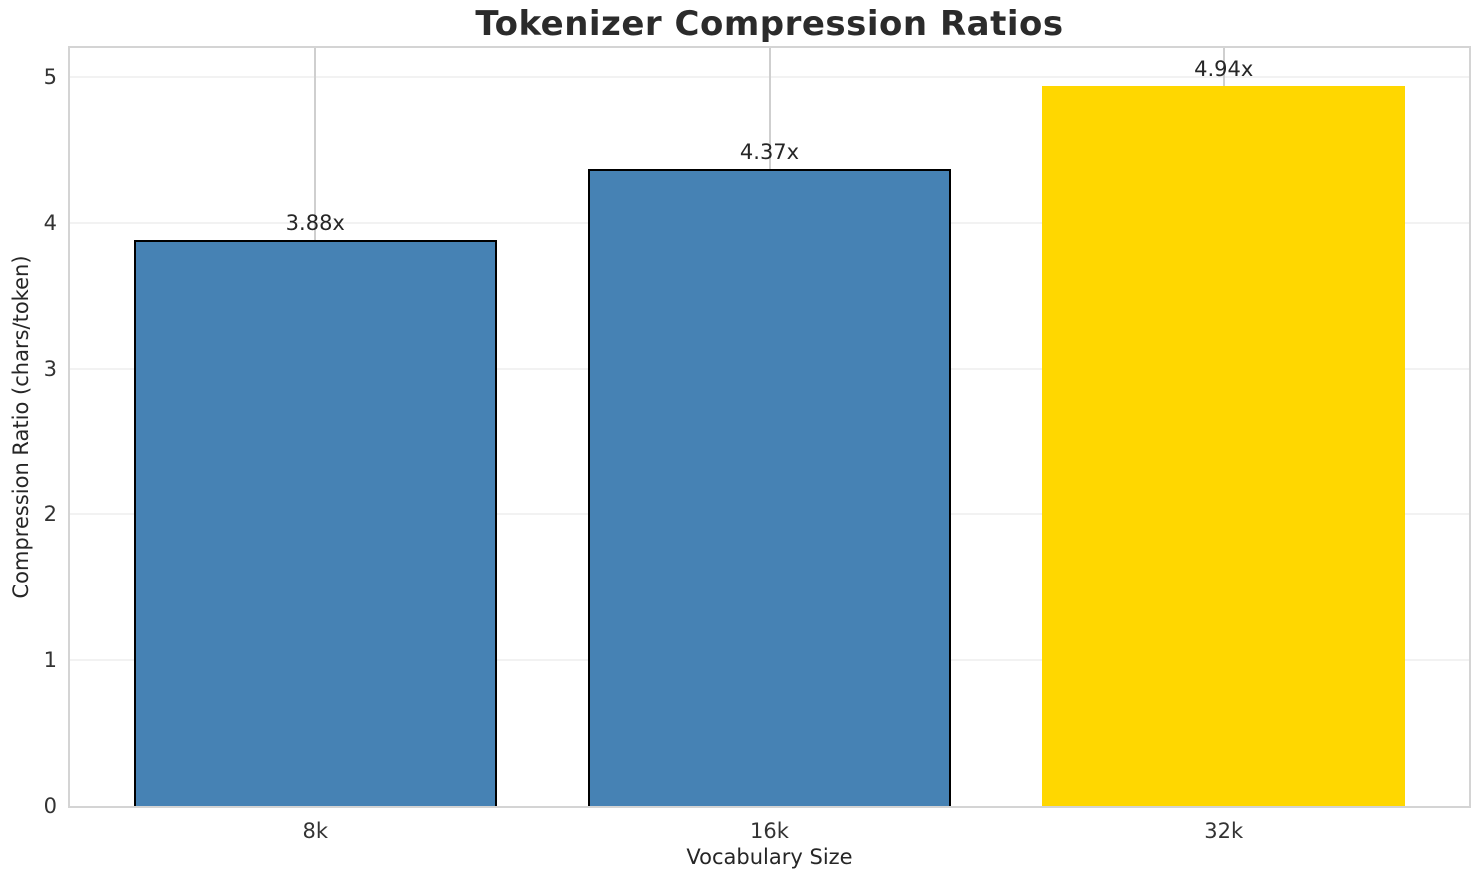 The width and height of the screenshot is (1483, 885). What do you see at coordinates (315, 223) in the screenshot?
I see `bar-value-label-8k: 3.88x` at bounding box center [315, 223].